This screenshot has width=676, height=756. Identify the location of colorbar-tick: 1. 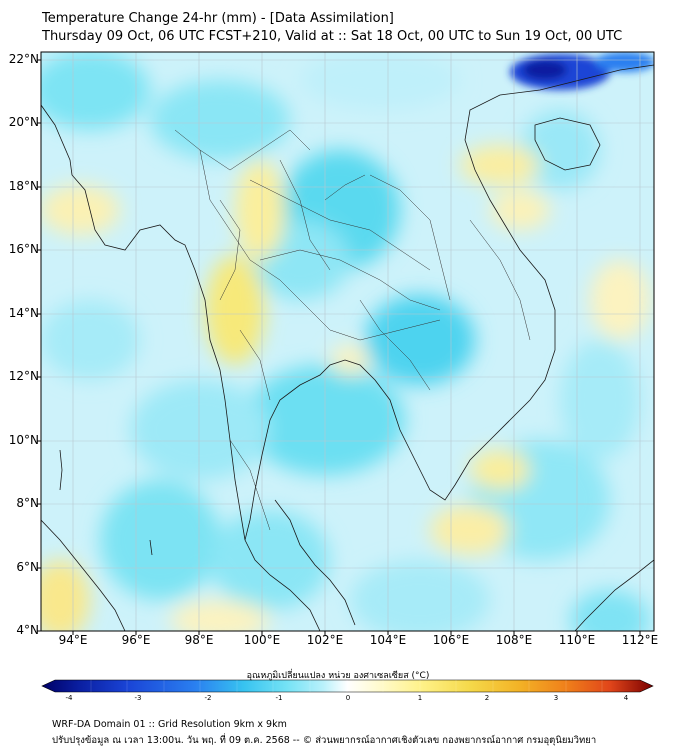
(420, 698).